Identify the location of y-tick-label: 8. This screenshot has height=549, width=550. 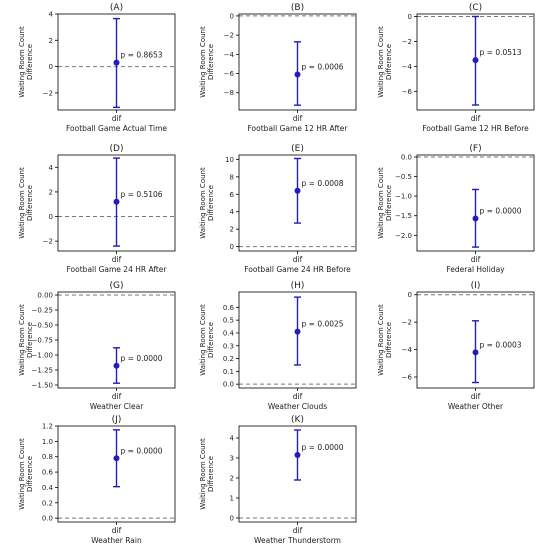
(232, 177).